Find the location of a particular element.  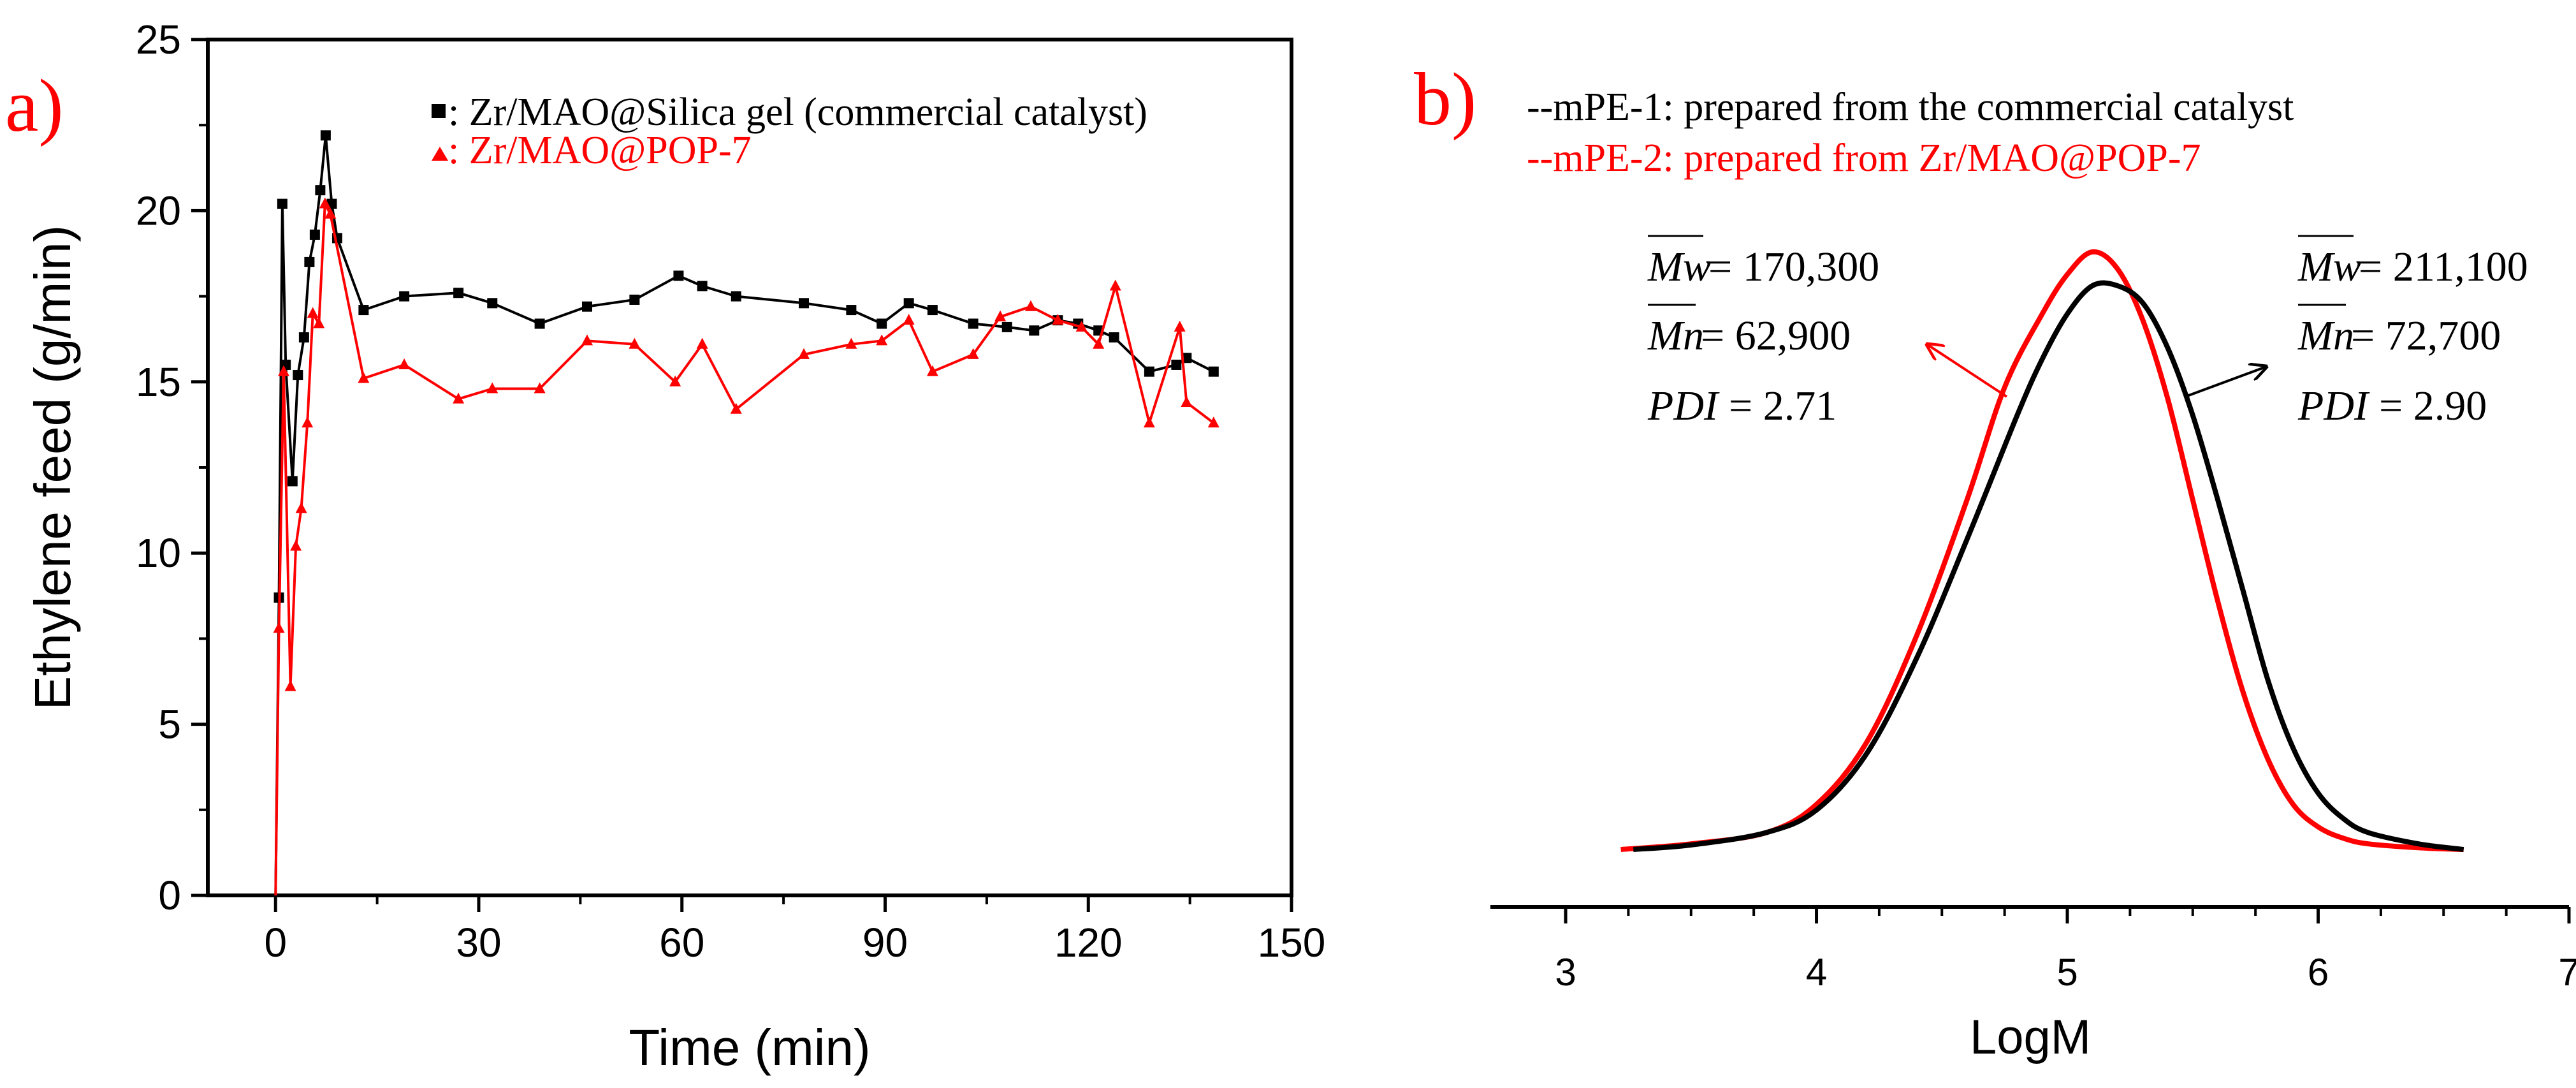

panel-a-x-tick-label: 30 is located at coordinates (478, 943).